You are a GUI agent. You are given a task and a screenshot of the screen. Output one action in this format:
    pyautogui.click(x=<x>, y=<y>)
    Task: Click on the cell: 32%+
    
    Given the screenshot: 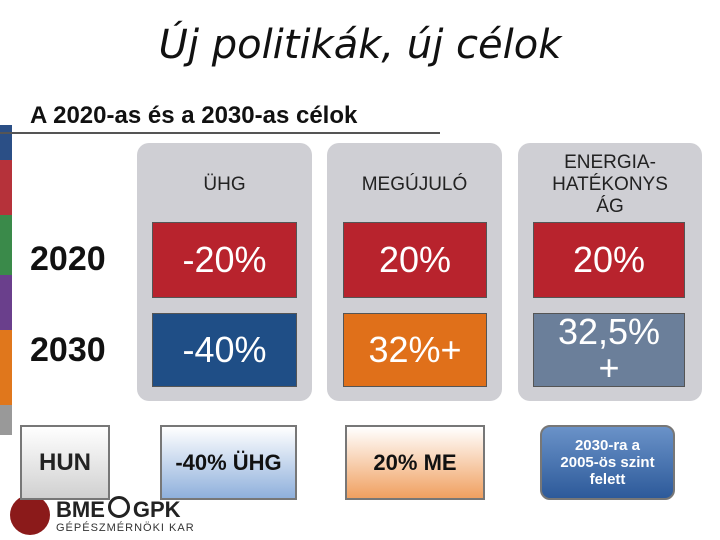 What is the action you would take?
    pyautogui.click(x=415, y=350)
    